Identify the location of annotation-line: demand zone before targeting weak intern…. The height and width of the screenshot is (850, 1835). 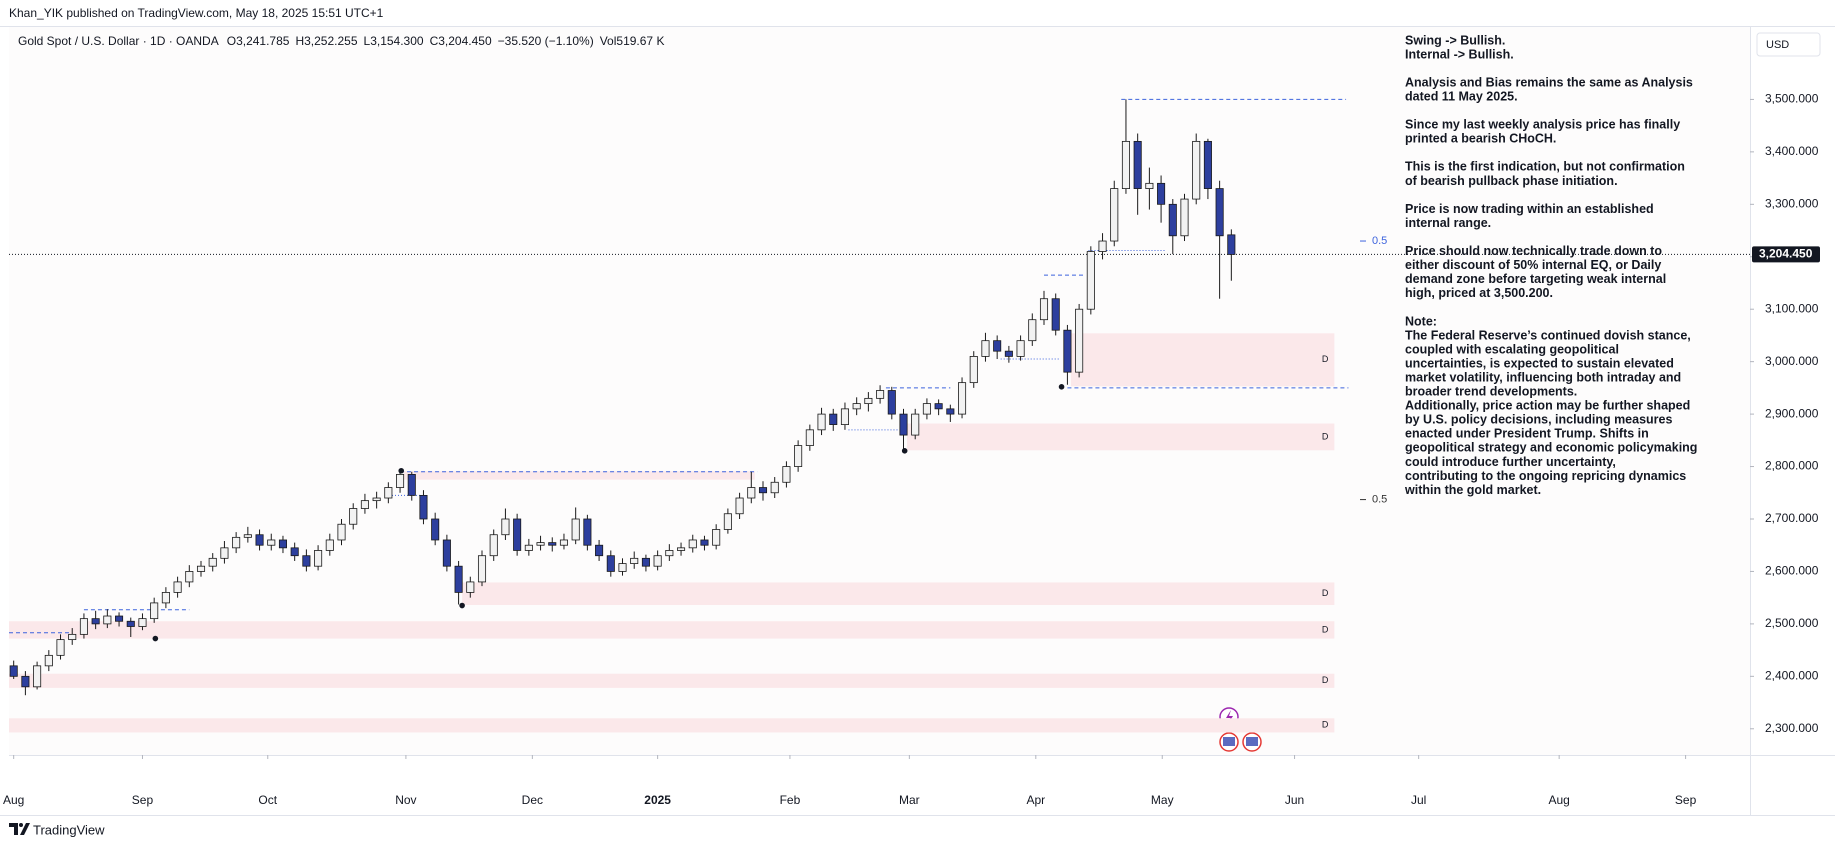
(1535, 279).